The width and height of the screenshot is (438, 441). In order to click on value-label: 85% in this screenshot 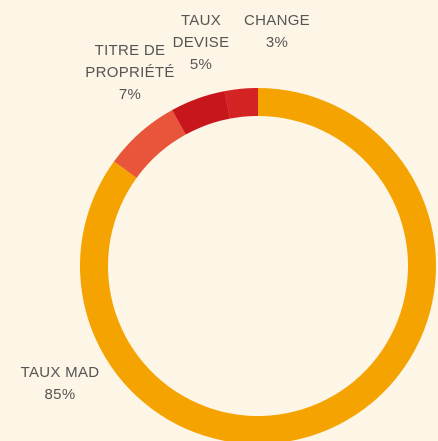, I will do `click(60, 394)`.